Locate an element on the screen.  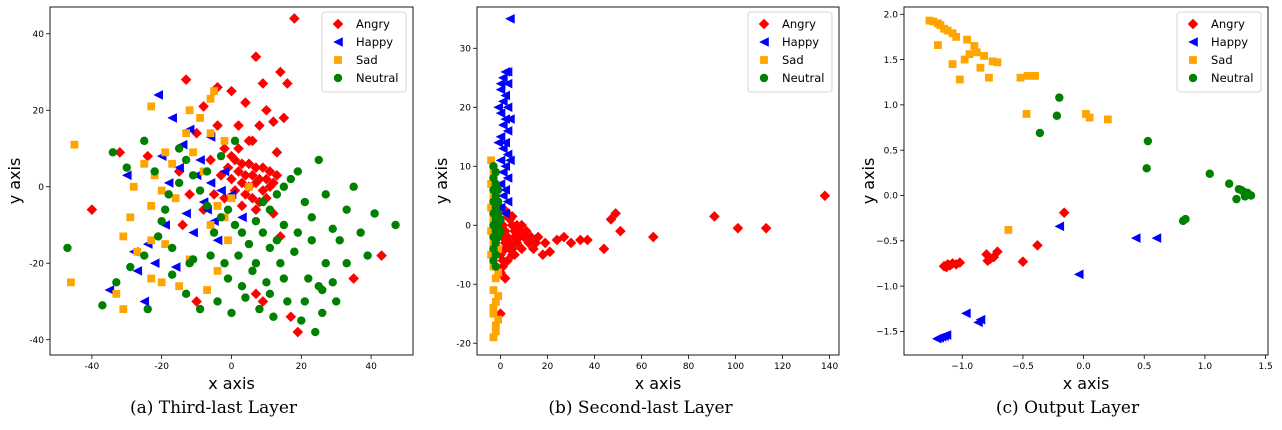
legend-marker-sad is located at coordinates (338, 60).